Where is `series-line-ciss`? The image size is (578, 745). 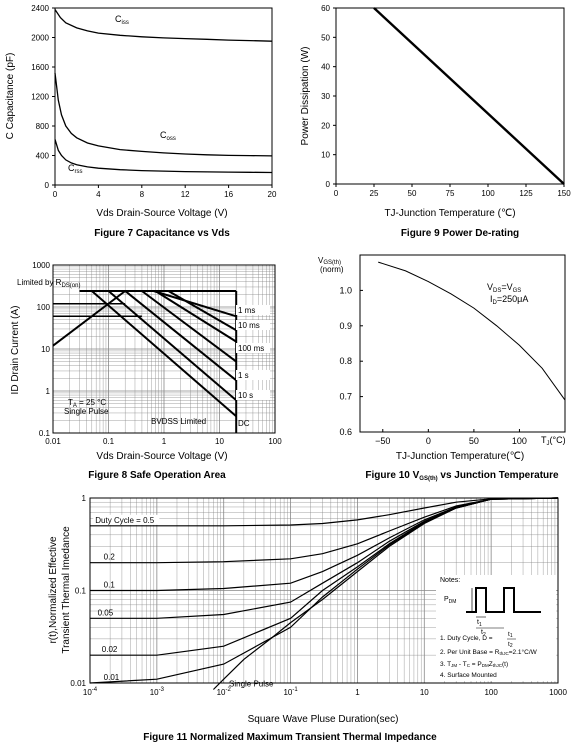 series-line-ciss is located at coordinates (163, 25).